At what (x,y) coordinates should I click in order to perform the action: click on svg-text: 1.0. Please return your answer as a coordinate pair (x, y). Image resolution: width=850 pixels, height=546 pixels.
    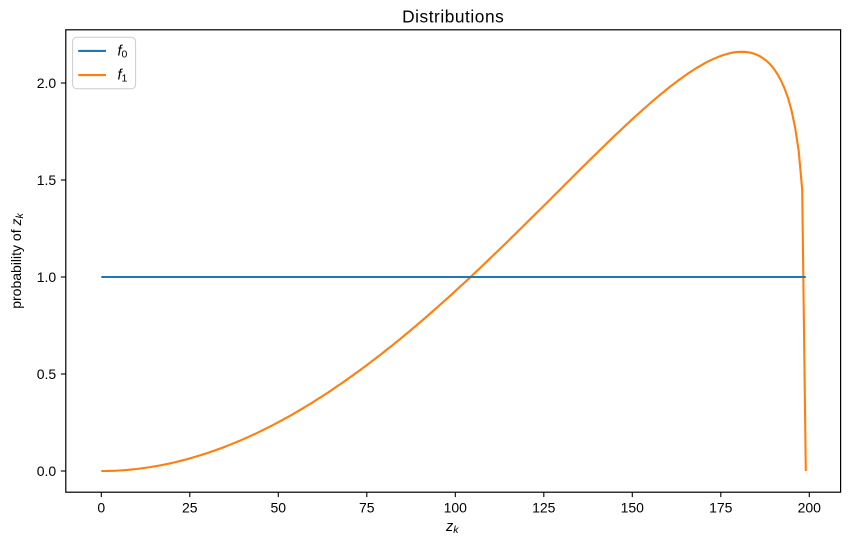
    Looking at the image, I should click on (47, 277).